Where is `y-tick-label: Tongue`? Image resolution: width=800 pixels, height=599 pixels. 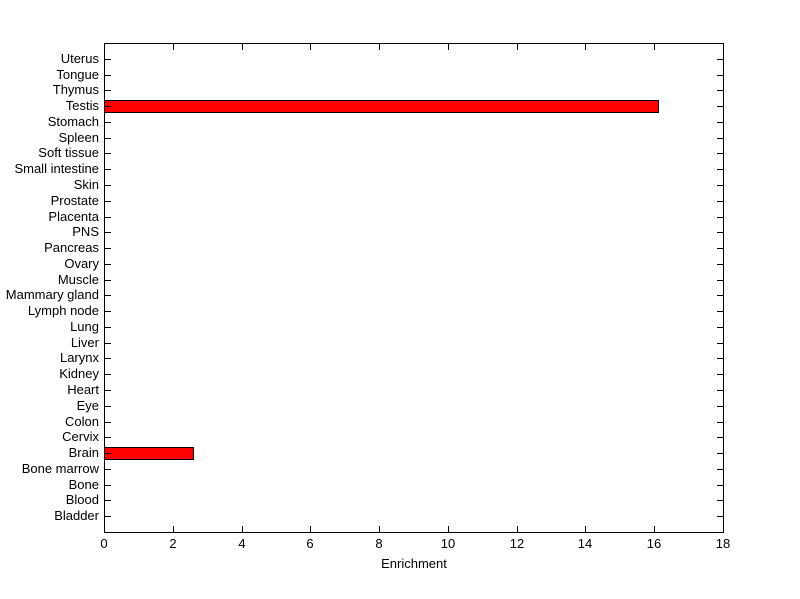 y-tick-label: Tongue is located at coordinates (77, 74).